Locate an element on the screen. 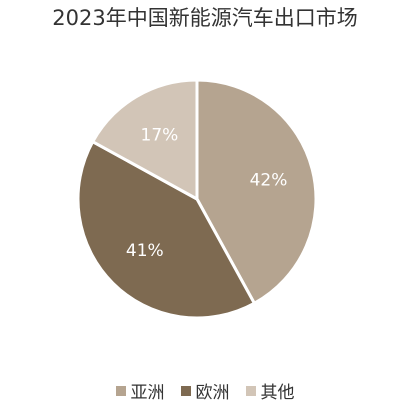  legend-item-3: 其他 is located at coordinates (270, 390).